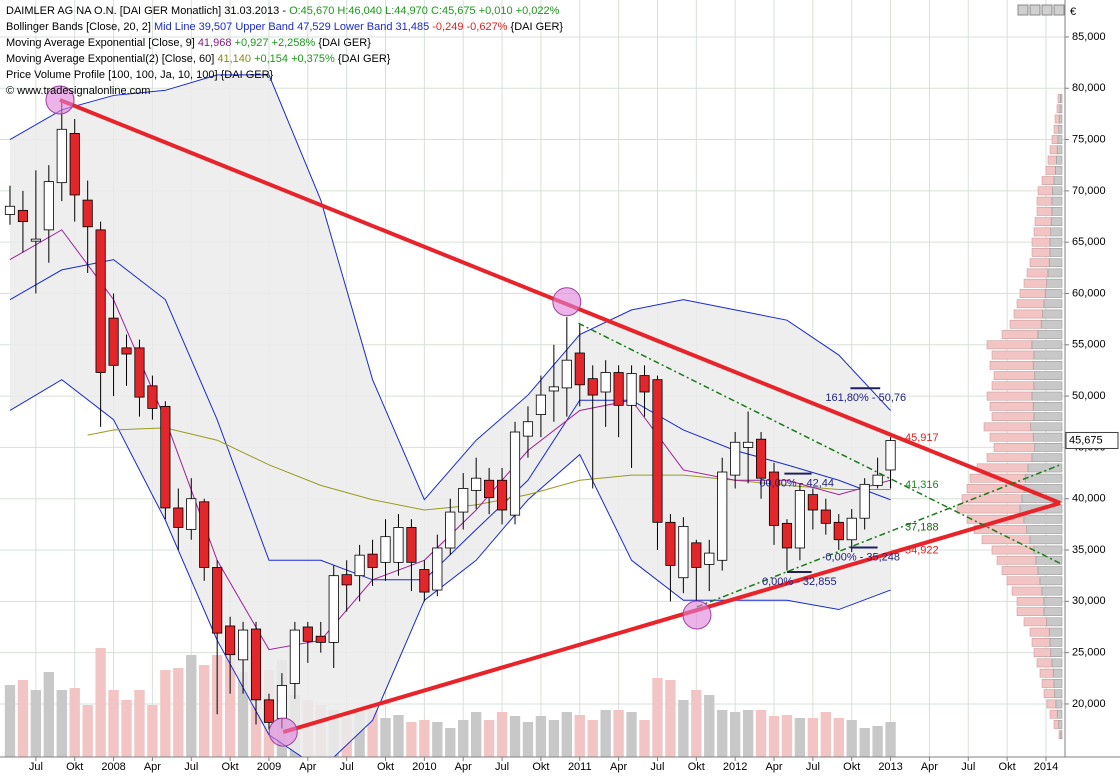  I want to click on pivot-circle, so click(567, 302).